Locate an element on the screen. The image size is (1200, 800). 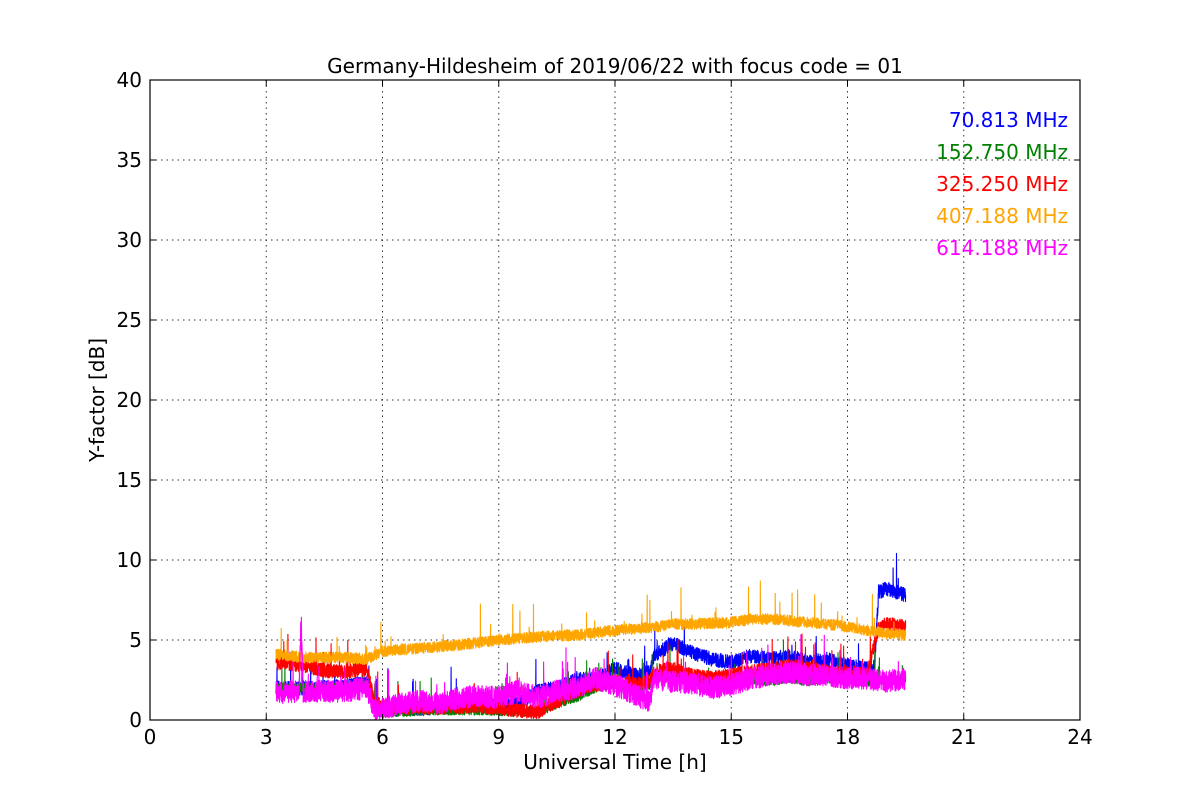
legend-entry: 407.188 MHz is located at coordinates (1002, 216).